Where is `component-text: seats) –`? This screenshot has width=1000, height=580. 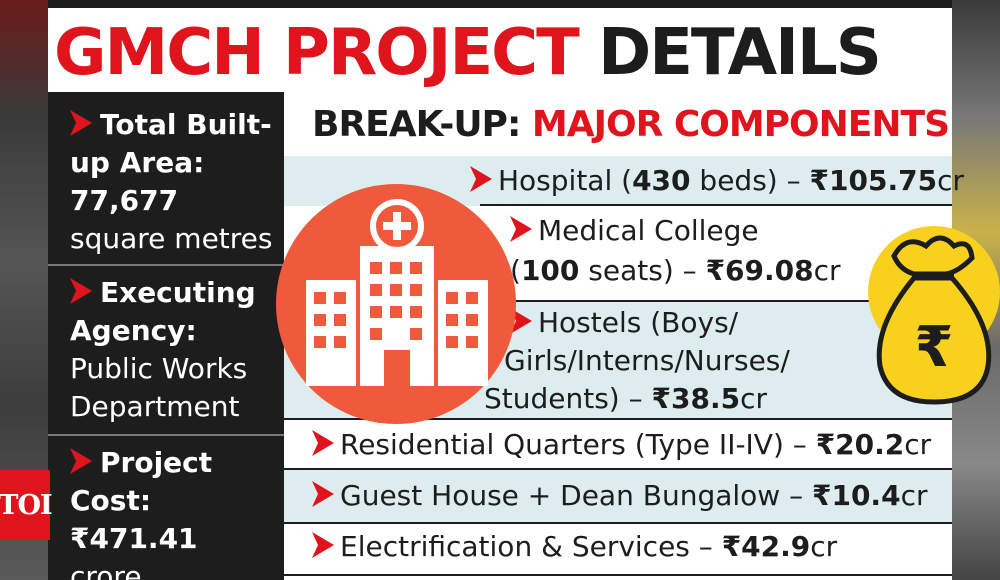
component-text: seats) – is located at coordinates (642, 270).